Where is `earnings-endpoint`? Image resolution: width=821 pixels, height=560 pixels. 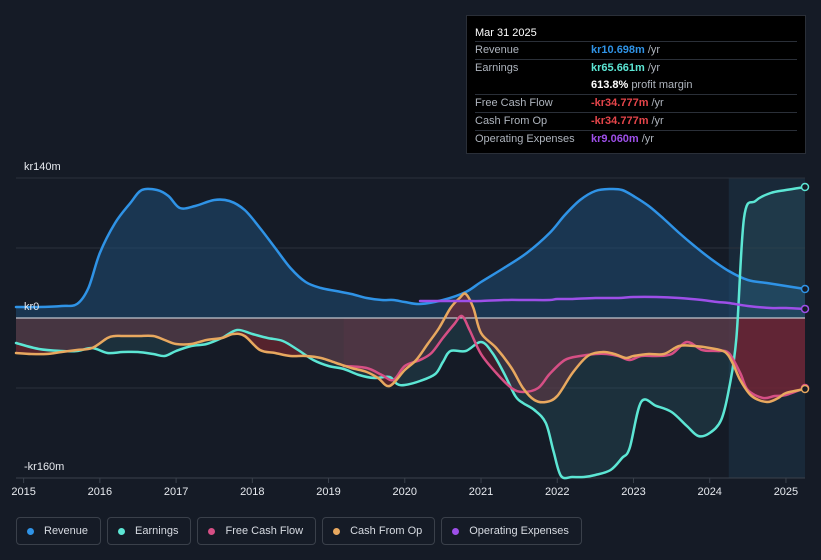 earnings-endpoint is located at coordinates (805, 187).